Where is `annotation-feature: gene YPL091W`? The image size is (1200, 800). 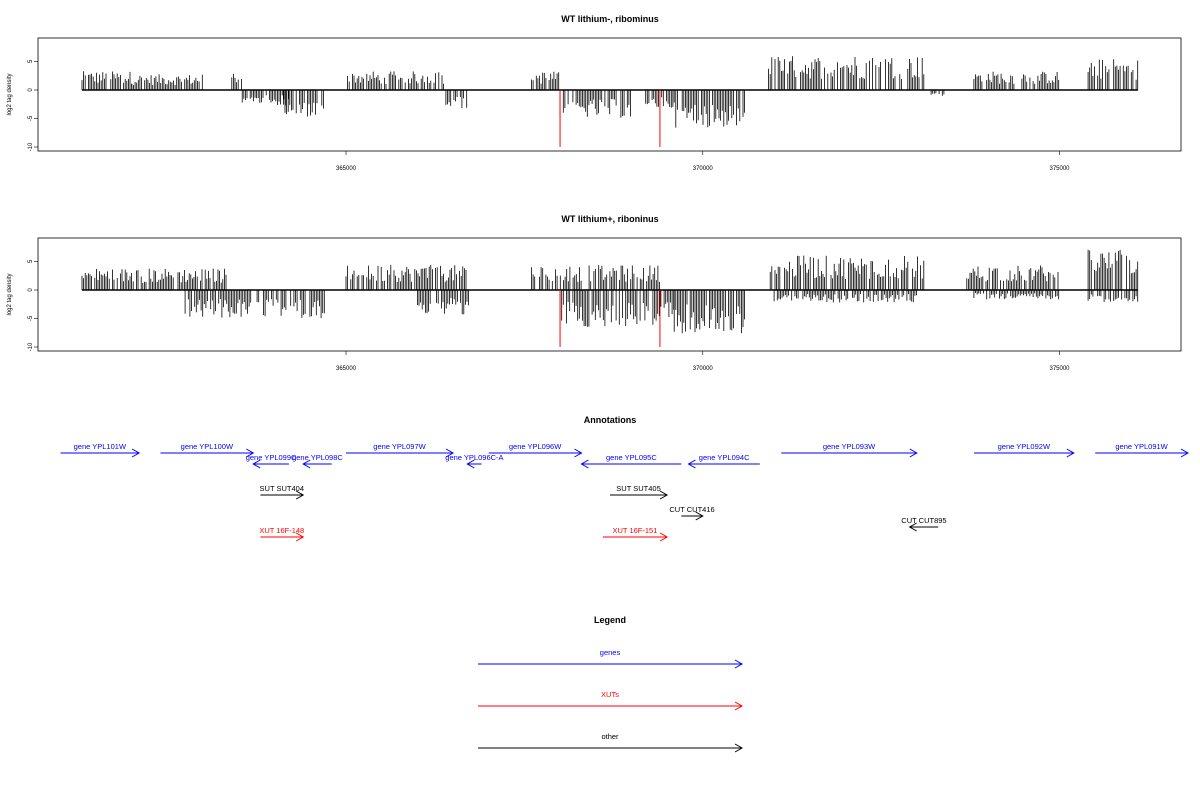 annotation-feature: gene YPL091W is located at coordinates (1142, 450).